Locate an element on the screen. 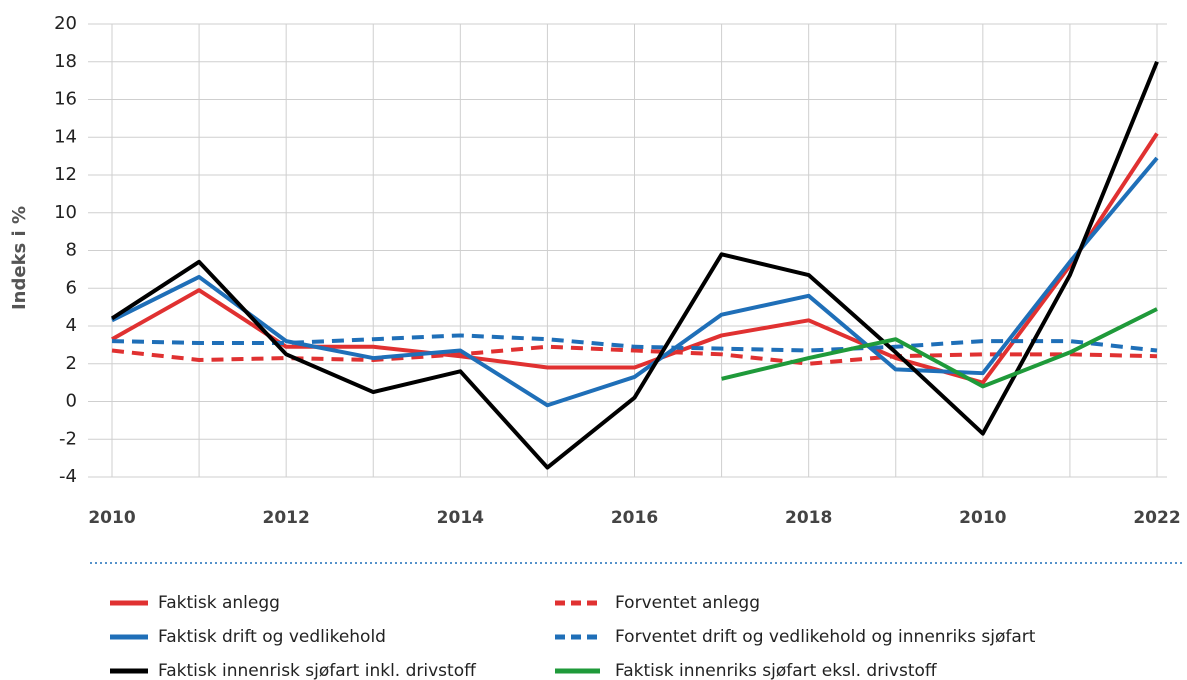 This screenshot has height=680, width=1187. y-tick-label: 10 is located at coordinates (65, 212).